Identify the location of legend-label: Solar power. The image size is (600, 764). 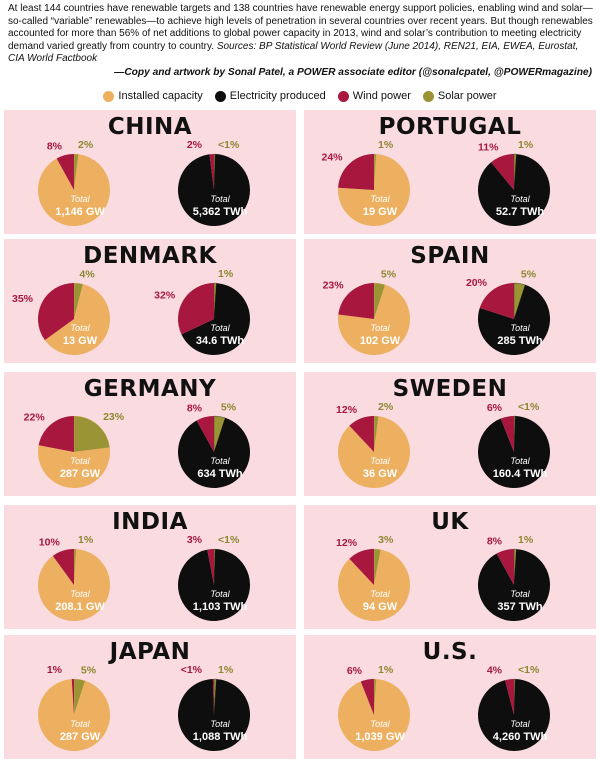
(467, 96).